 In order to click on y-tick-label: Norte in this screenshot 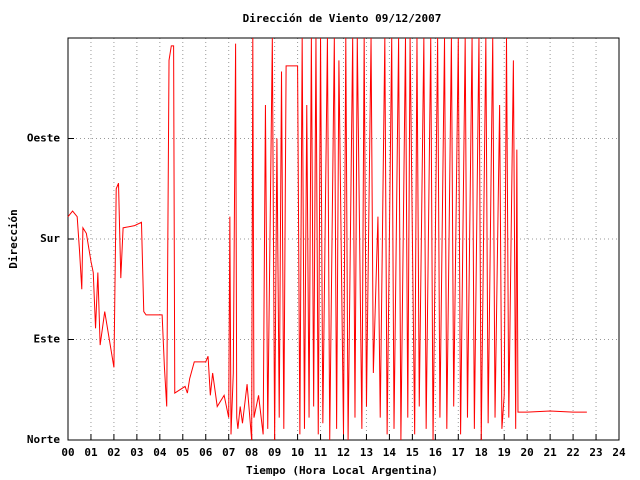, I will do `click(43, 439)`.